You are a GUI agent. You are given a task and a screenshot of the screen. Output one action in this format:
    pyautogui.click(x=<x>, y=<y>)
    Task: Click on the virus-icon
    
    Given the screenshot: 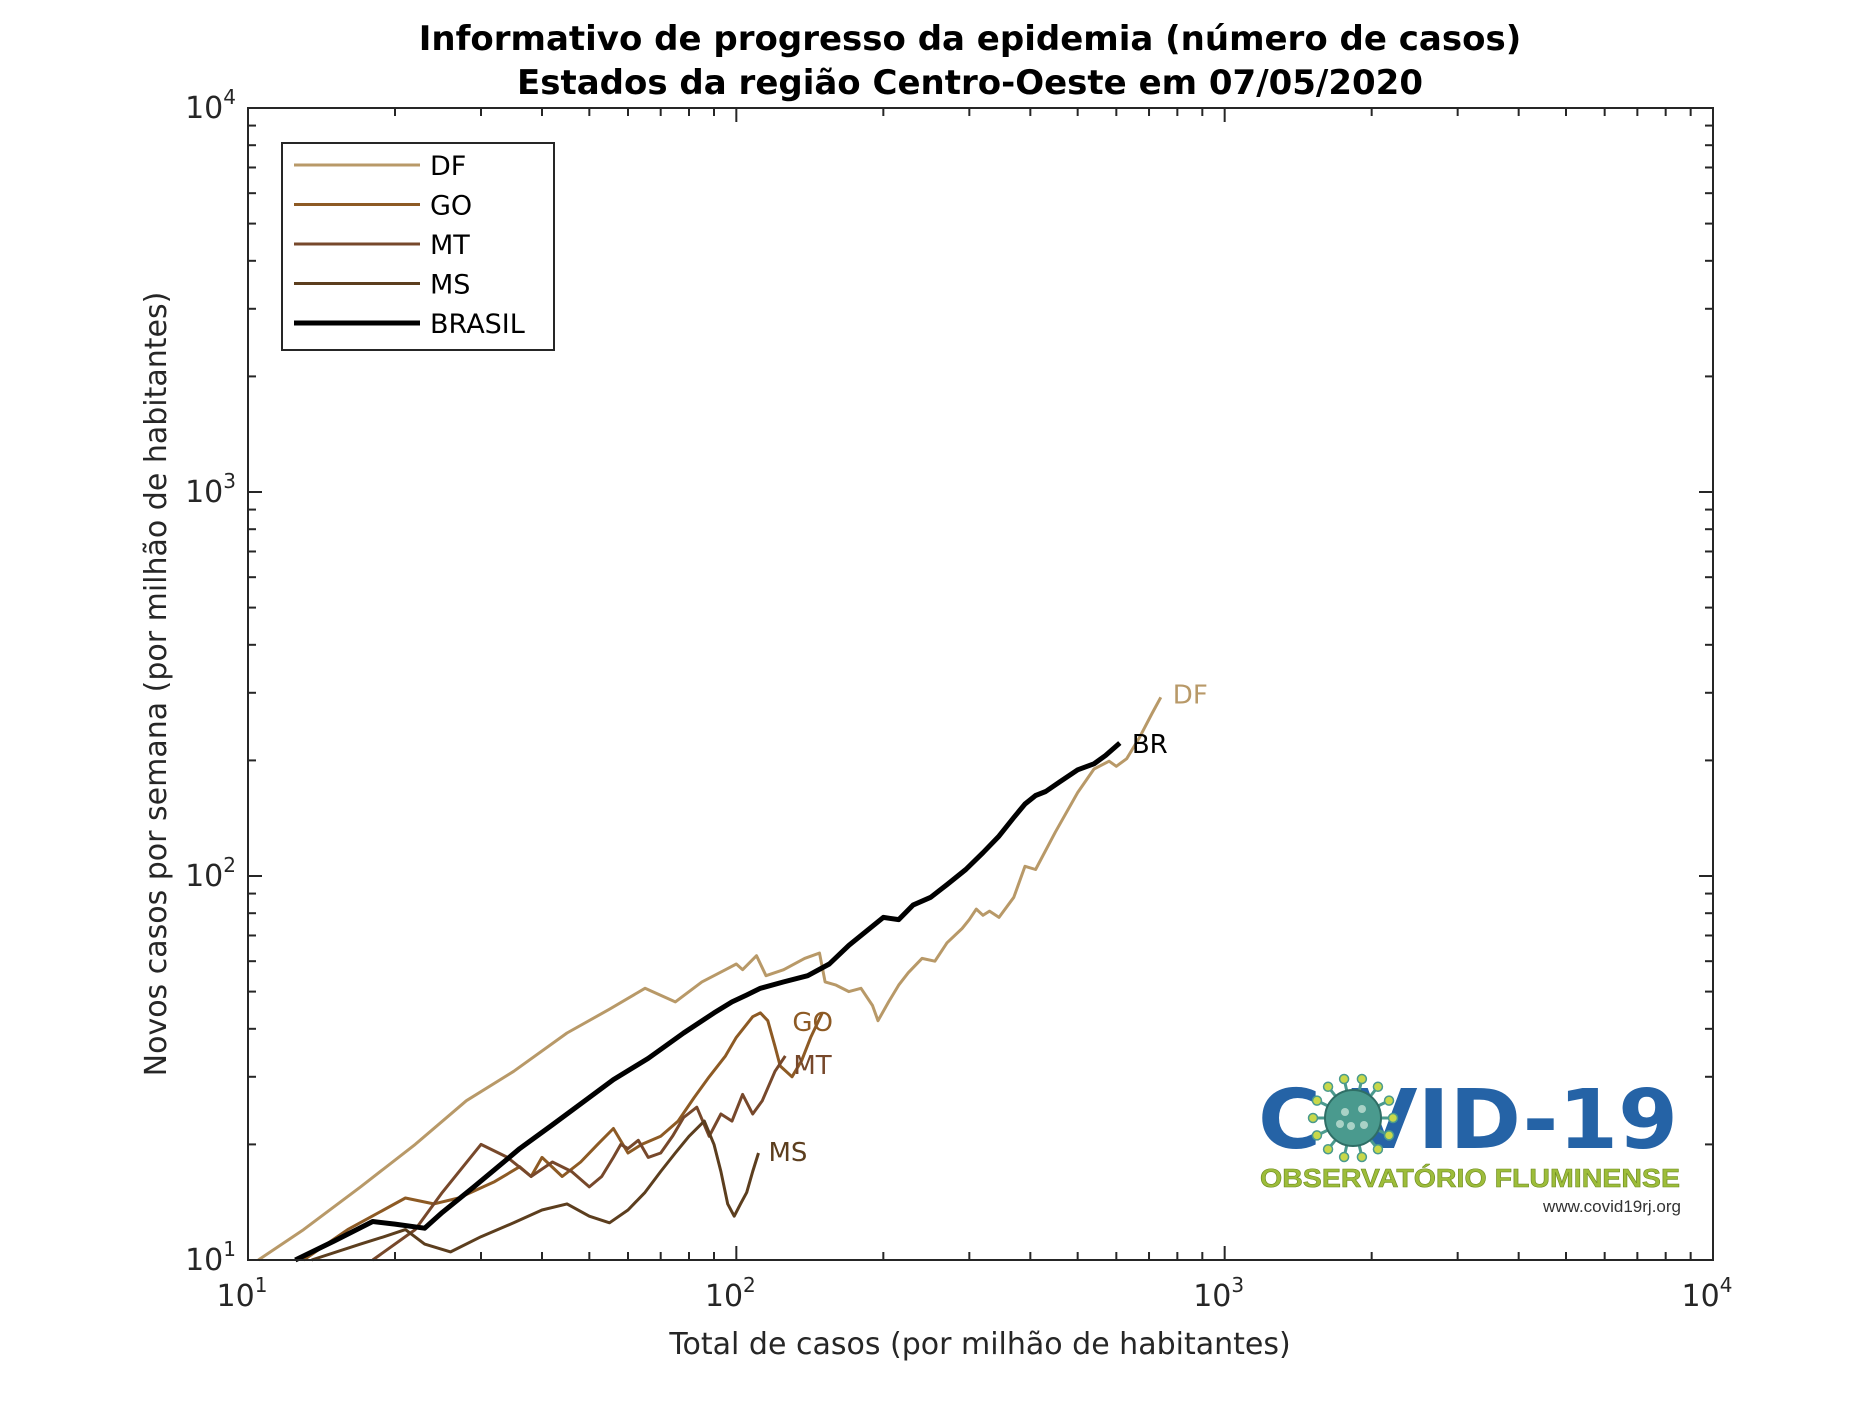 What is the action you would take?
    pyautogui.click(x=1353, y=1118)
    